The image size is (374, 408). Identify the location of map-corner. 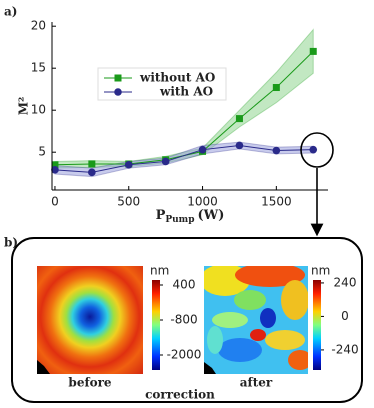
(43, 367).